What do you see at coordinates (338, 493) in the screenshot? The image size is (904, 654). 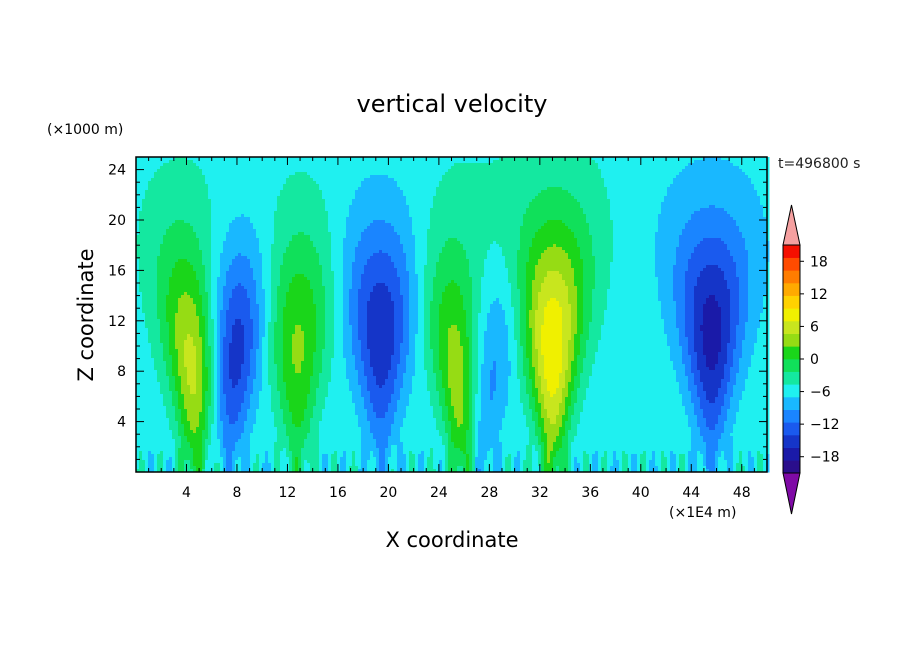 I see `x-tick-label: 16` at bounding box center [338, 493].